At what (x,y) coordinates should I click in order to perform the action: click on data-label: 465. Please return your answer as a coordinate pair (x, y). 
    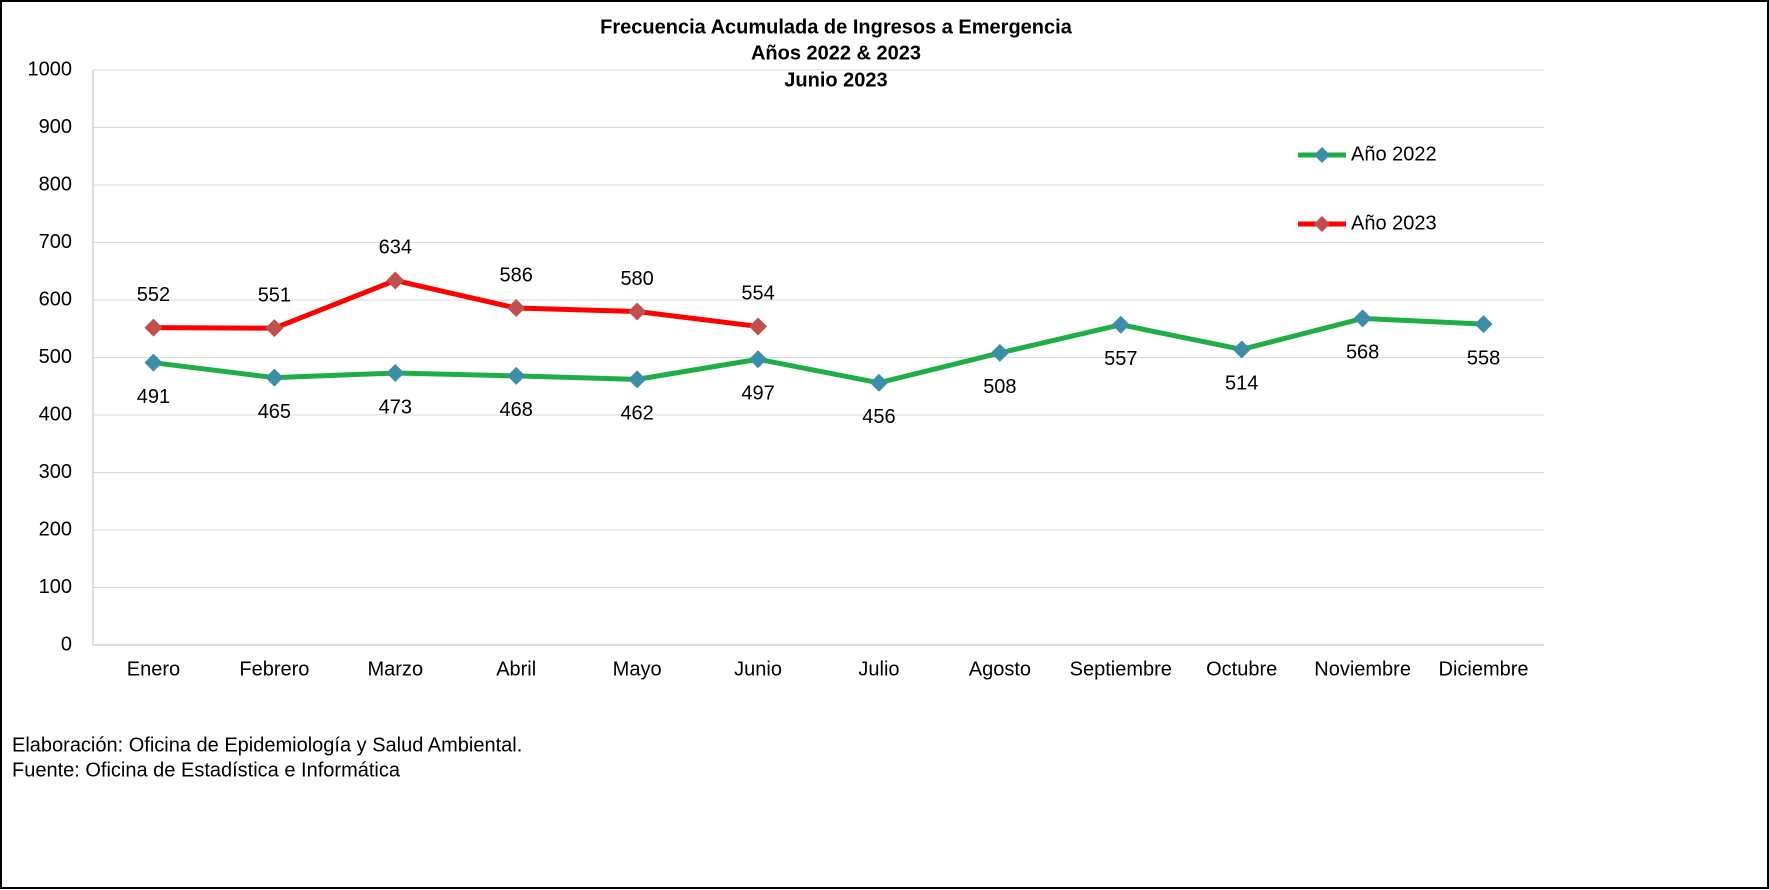
    Looking at the image, I should click on (274, 412).